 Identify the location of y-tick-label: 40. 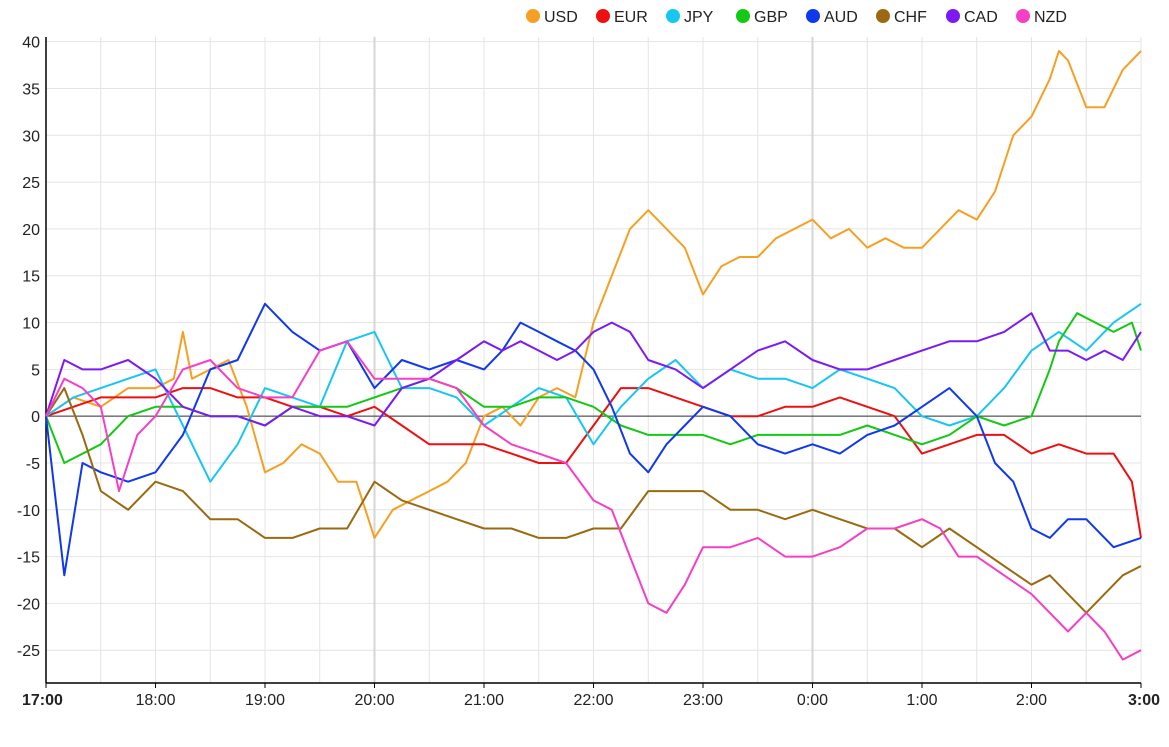
(31, 43).